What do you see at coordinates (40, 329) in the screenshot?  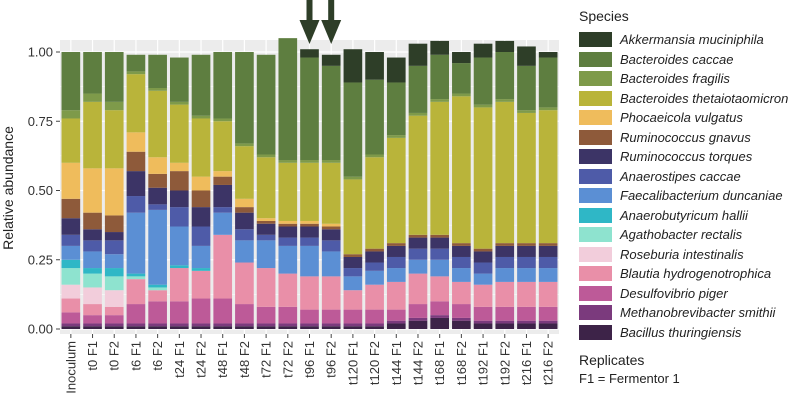 I see `y-tick-label: 0.00` at bounding box center [40, 329].